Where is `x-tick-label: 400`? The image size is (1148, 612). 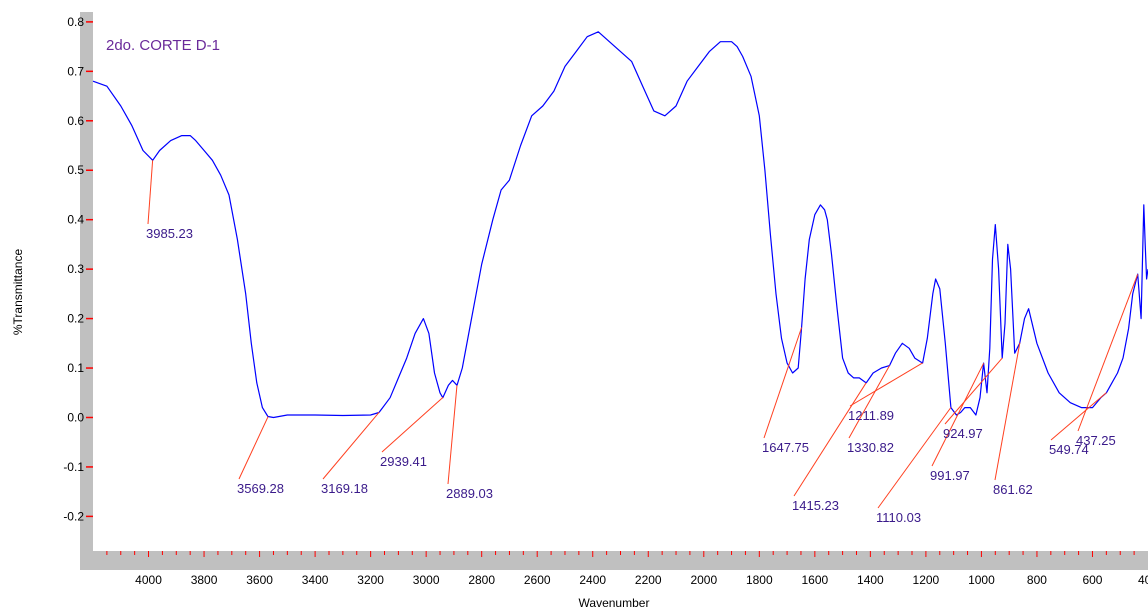 x-tick-label: 400 is located at coordinates (1143, 580).